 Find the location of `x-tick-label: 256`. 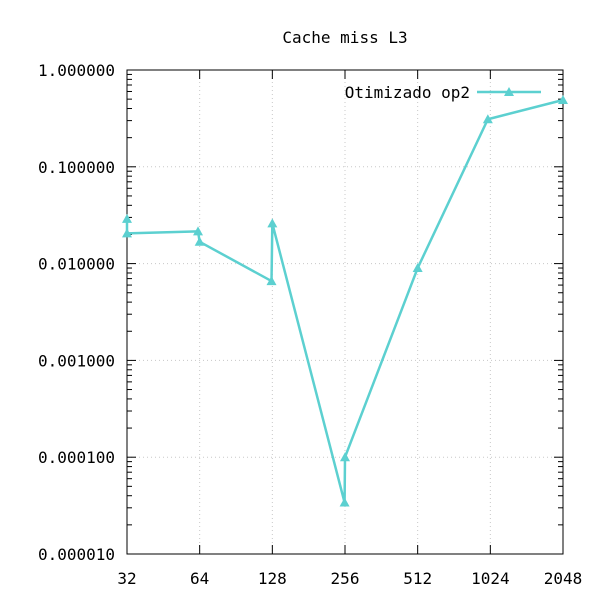

x-tick-label: 256 is located at coordinates (345, 578).